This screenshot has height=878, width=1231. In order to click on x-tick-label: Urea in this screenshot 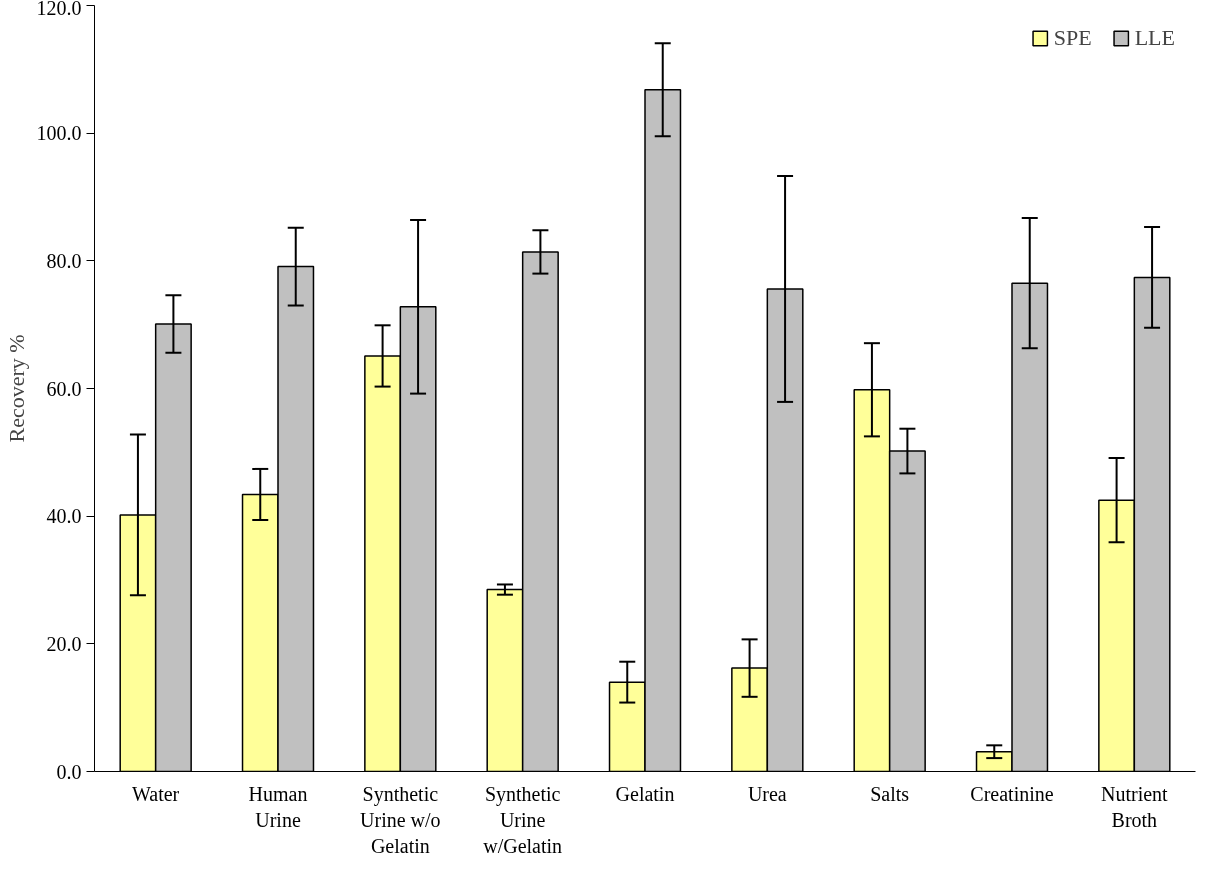, I will do `click(767, 793)`.